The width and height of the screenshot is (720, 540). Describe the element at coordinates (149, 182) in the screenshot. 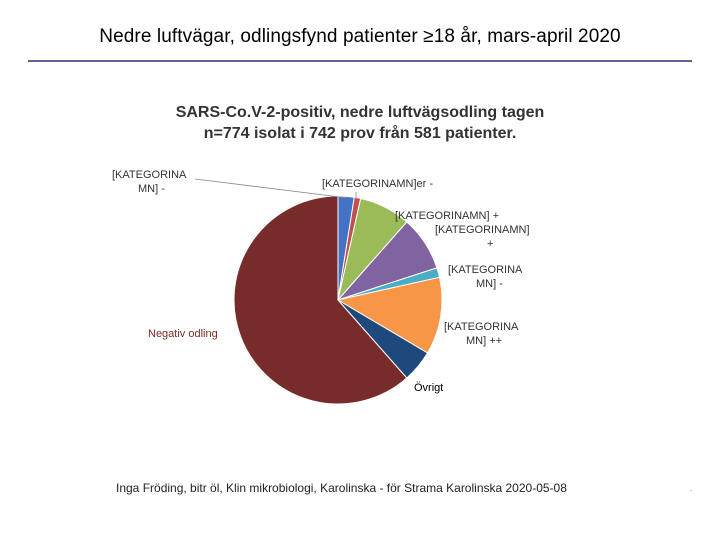

I see `slice-label-1: [KATEGORINA MN] -` at that location.